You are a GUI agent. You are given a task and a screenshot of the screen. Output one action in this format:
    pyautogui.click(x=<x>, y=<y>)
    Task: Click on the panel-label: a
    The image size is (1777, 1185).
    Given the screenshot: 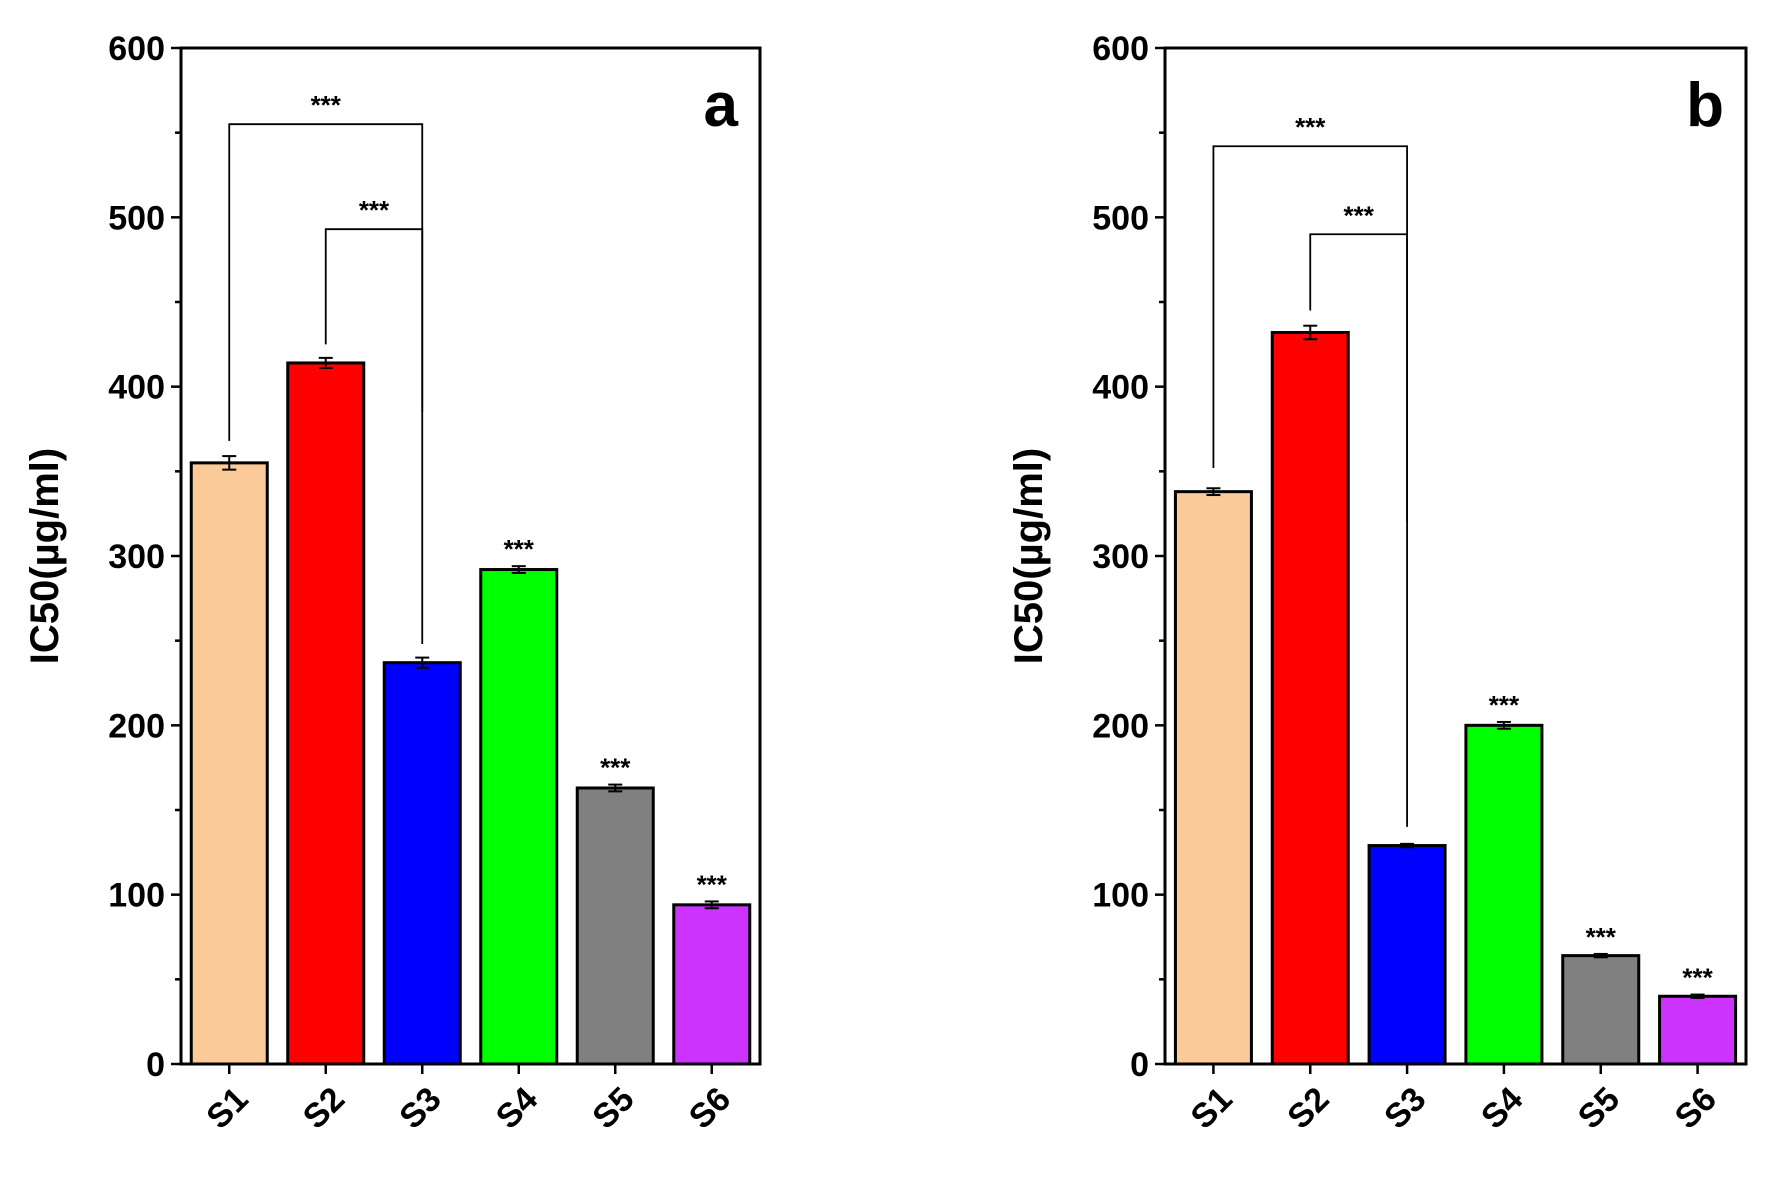 What is the action you would take?
    pyautogui.click(x=721, y=105)
    